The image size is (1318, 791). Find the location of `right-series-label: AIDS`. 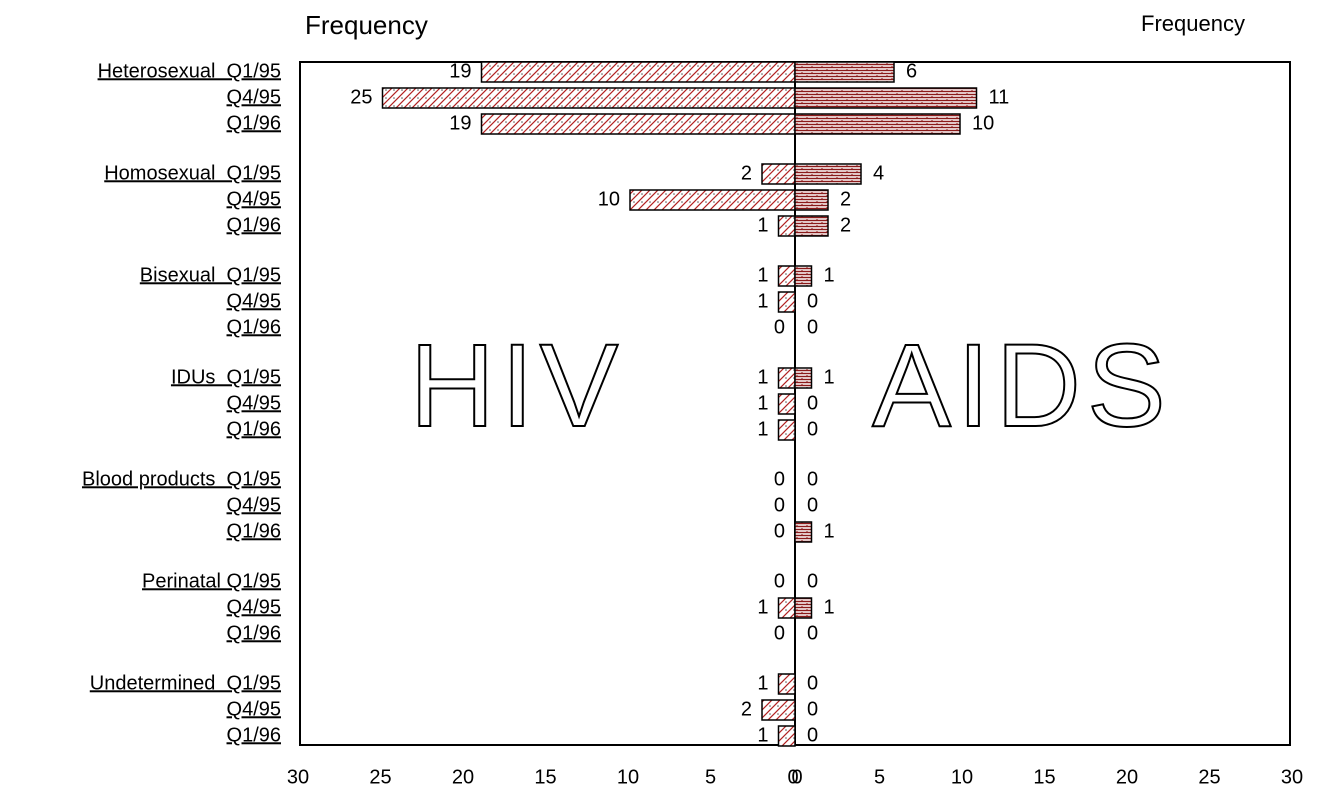

right-series-label: AIDS is located at coordinates (1021, 386).